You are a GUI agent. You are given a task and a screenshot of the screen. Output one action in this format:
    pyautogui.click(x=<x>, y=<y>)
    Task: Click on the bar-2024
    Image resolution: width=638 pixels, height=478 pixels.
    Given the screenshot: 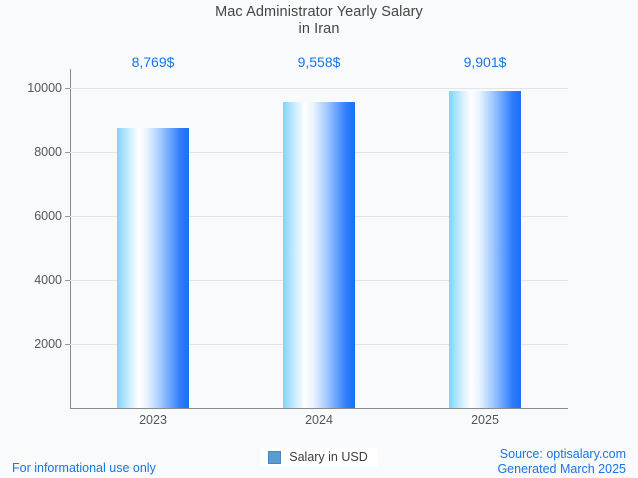 What is the action you would take?
    pyautogui.click(x=319, y=255)
    